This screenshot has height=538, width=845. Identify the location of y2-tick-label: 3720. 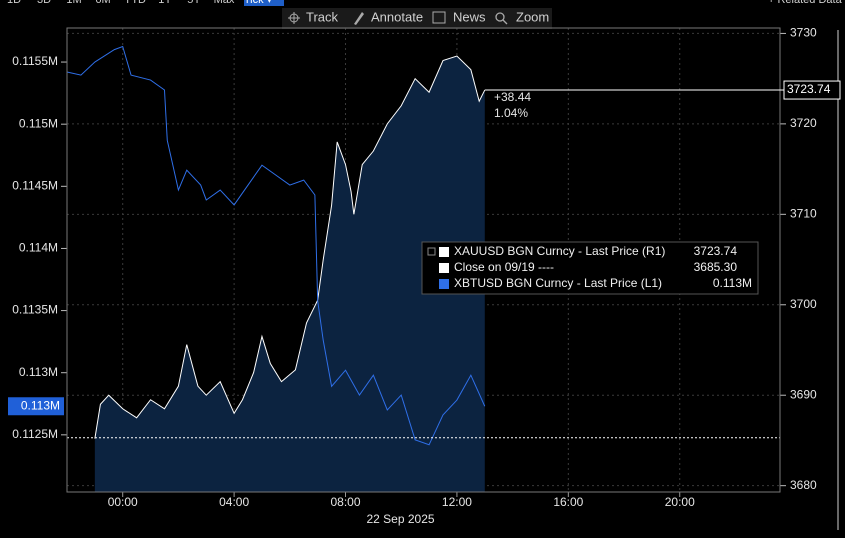
(803, 123).